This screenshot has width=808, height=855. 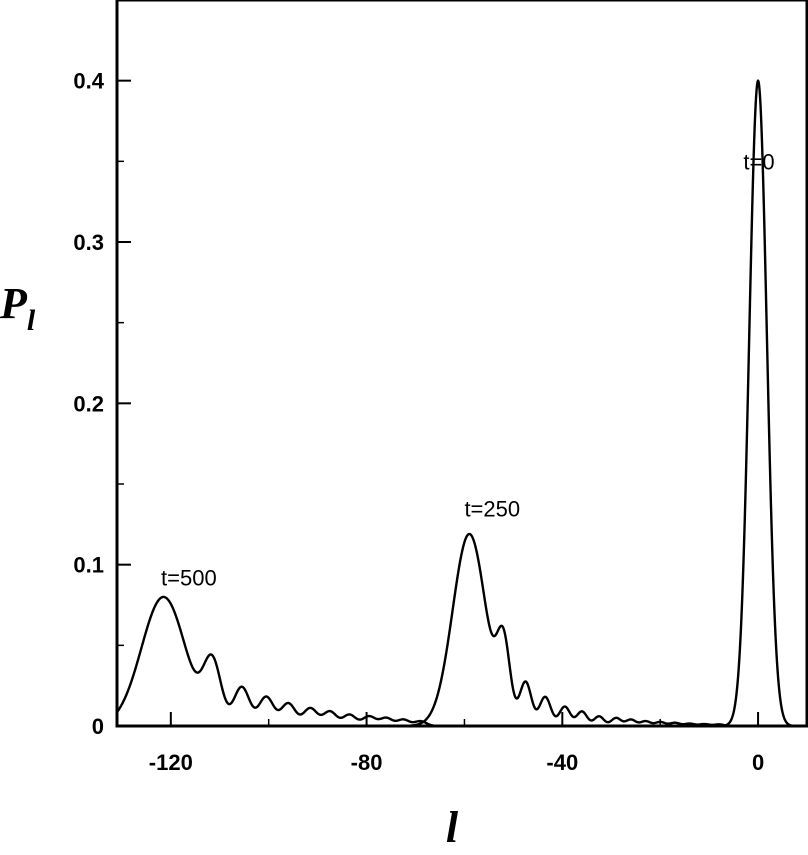 What do you see at coordinates (758, 161) in the screenshot?
I see `series-annotation: t=0` at bounding box center [758, 161].